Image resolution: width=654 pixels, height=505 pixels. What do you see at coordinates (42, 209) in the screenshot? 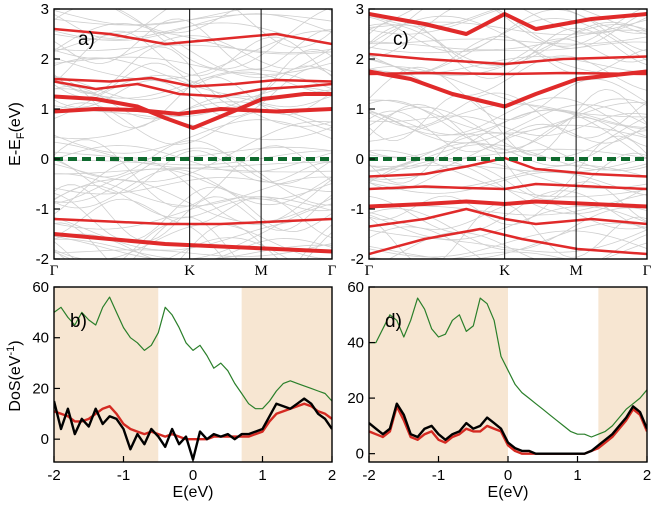
I see `ytick-label: -1` at bounding box center [42, 209].